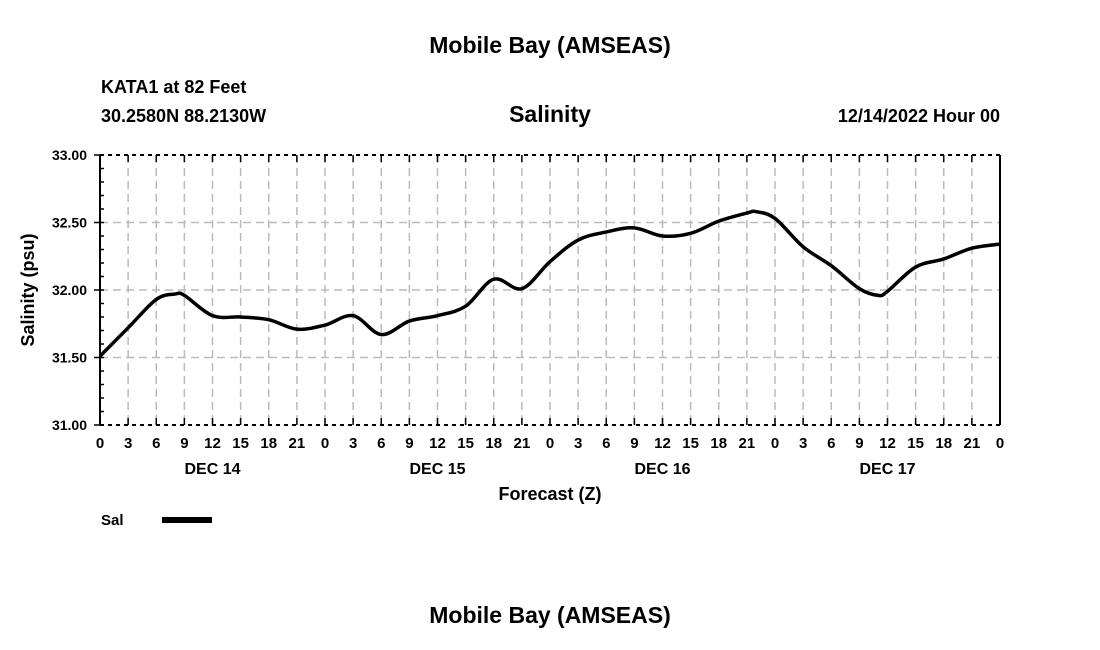  What do you see at coordinates (174, 87) in the screenshot?
I see `station-label: KATA1 at 82 Feet` at bounding box center [174, 87].